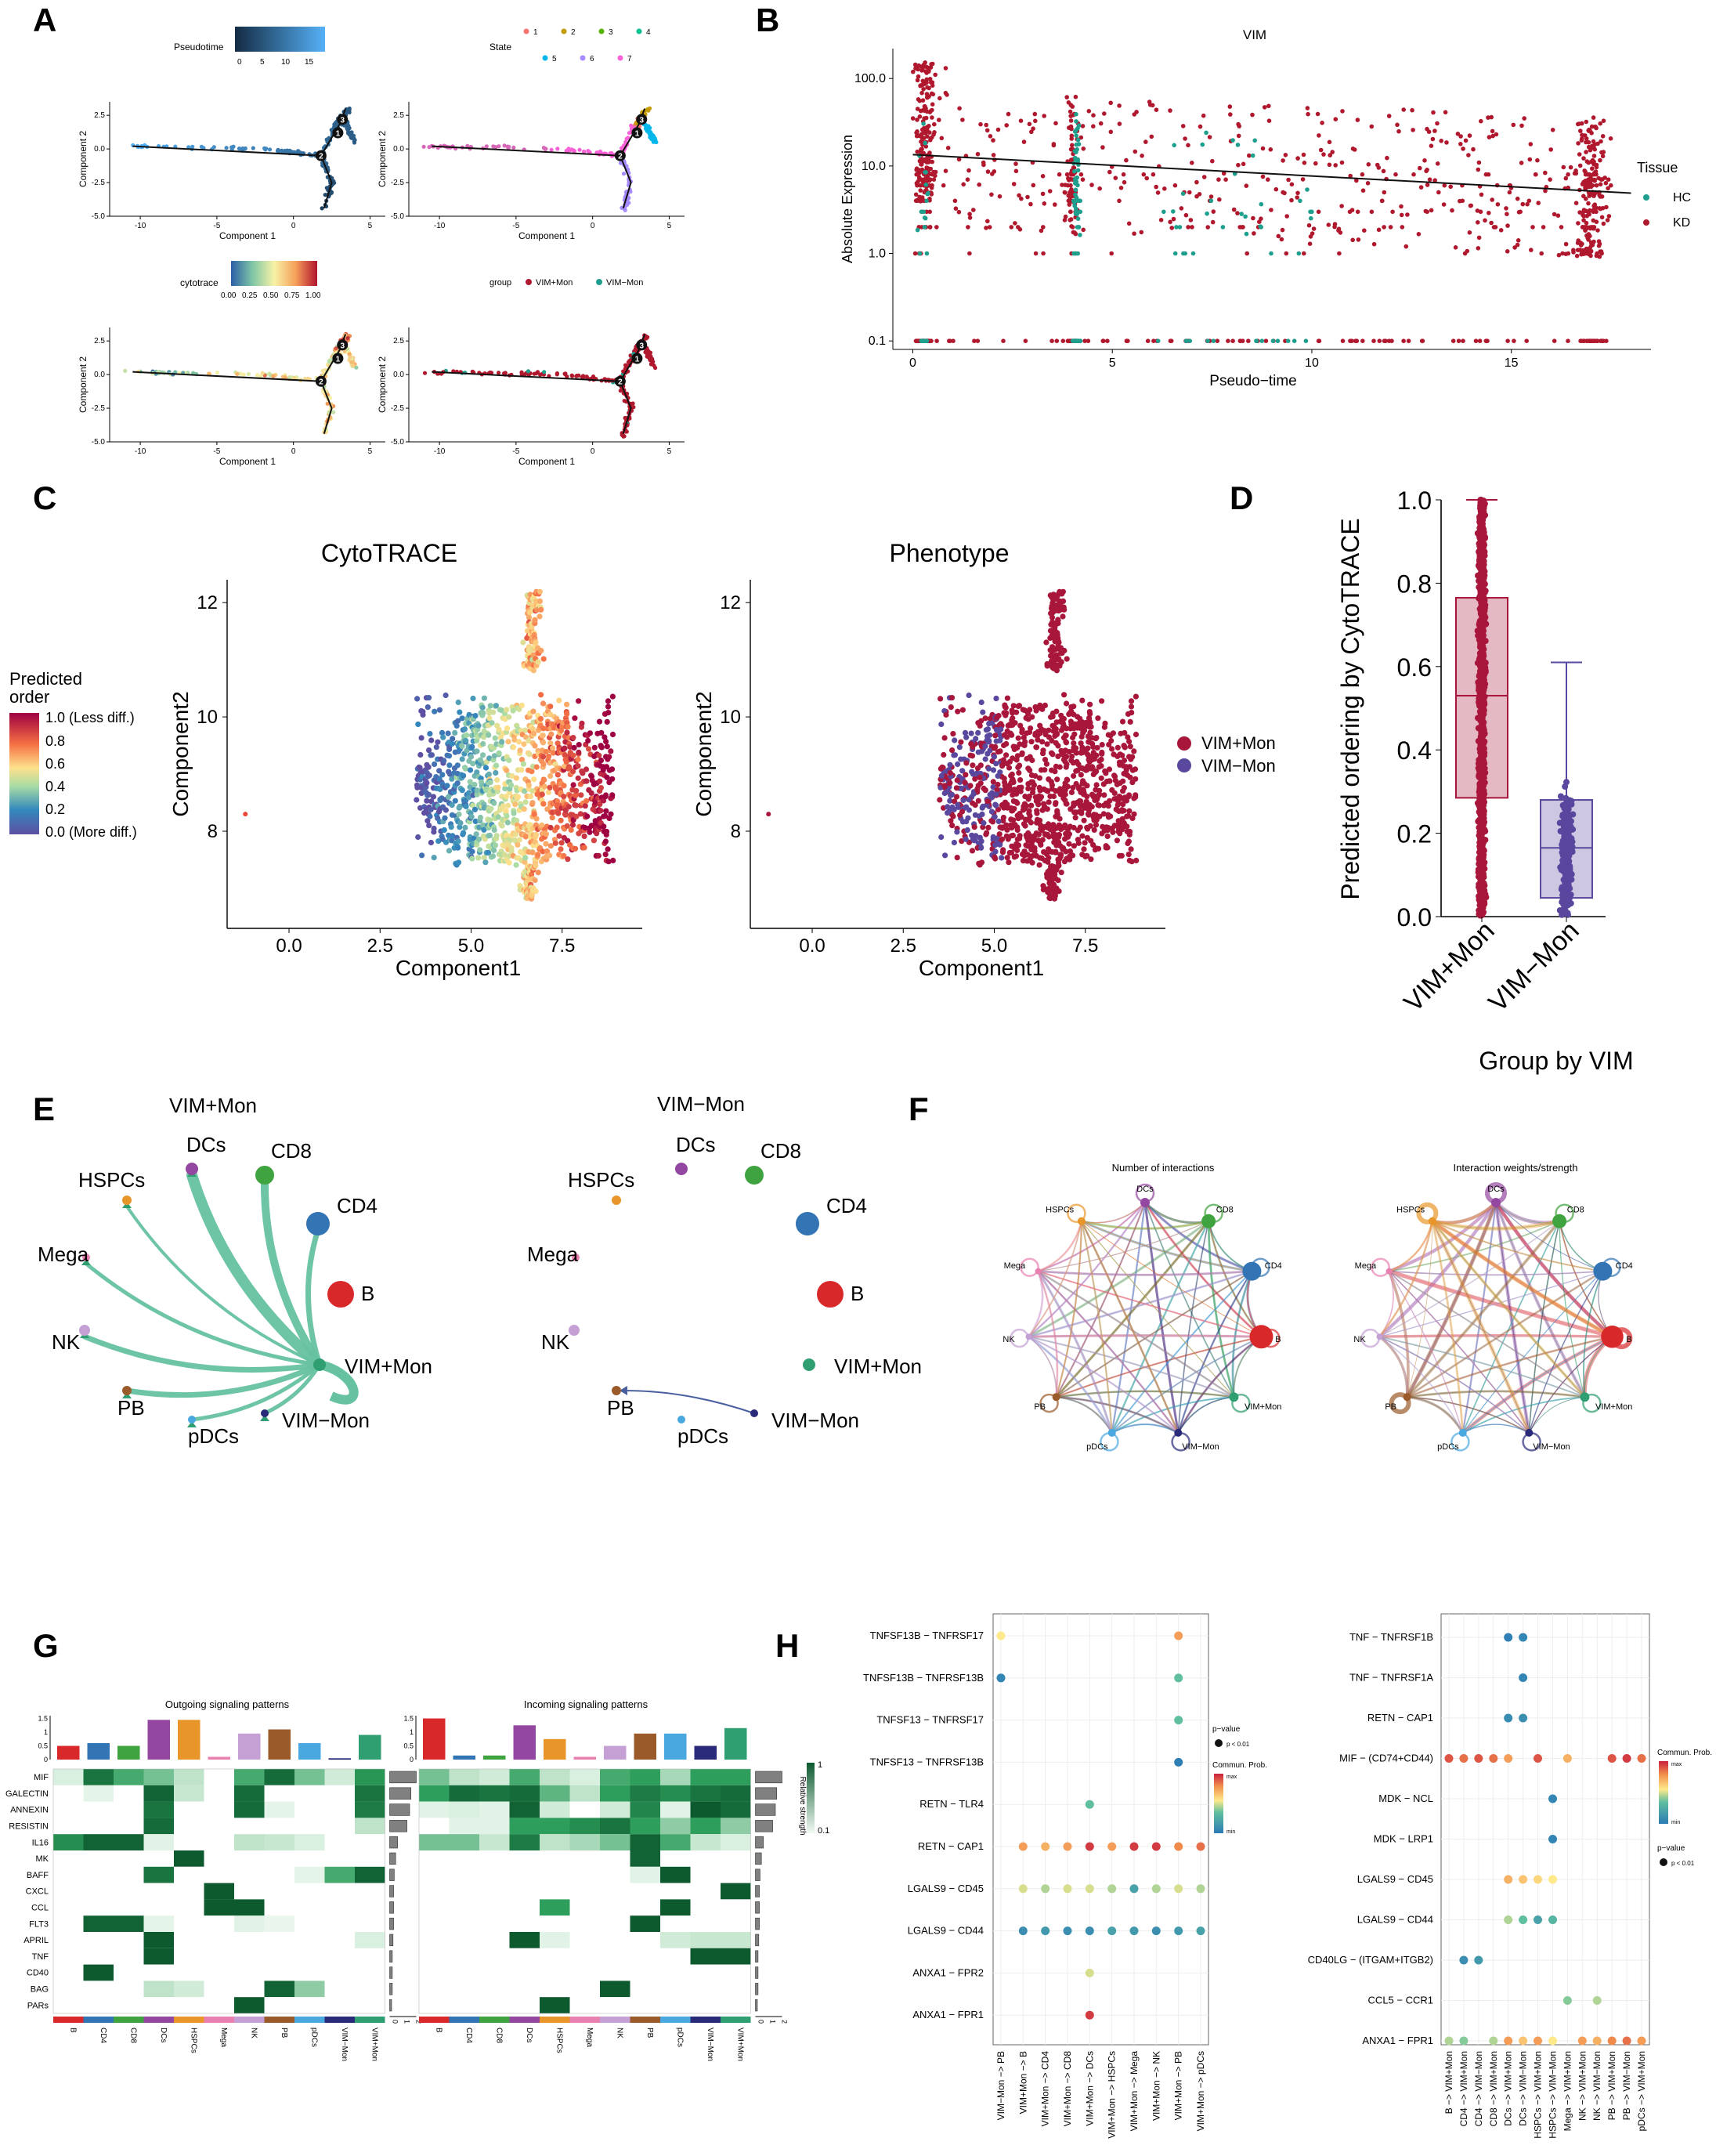 Image resolution: width=1716 pixels, height=2156 pixels. I want to click on legend-pseudotime-tick: 15, so click(309, 62).